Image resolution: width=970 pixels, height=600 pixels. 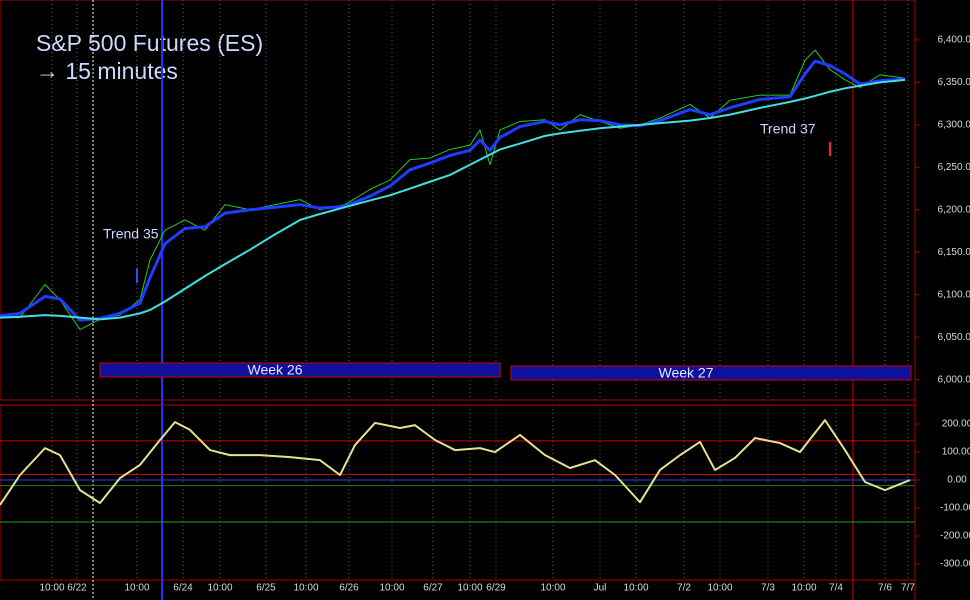 I want to click on x-tick-label: 6/26, so click(x=349, y=588).